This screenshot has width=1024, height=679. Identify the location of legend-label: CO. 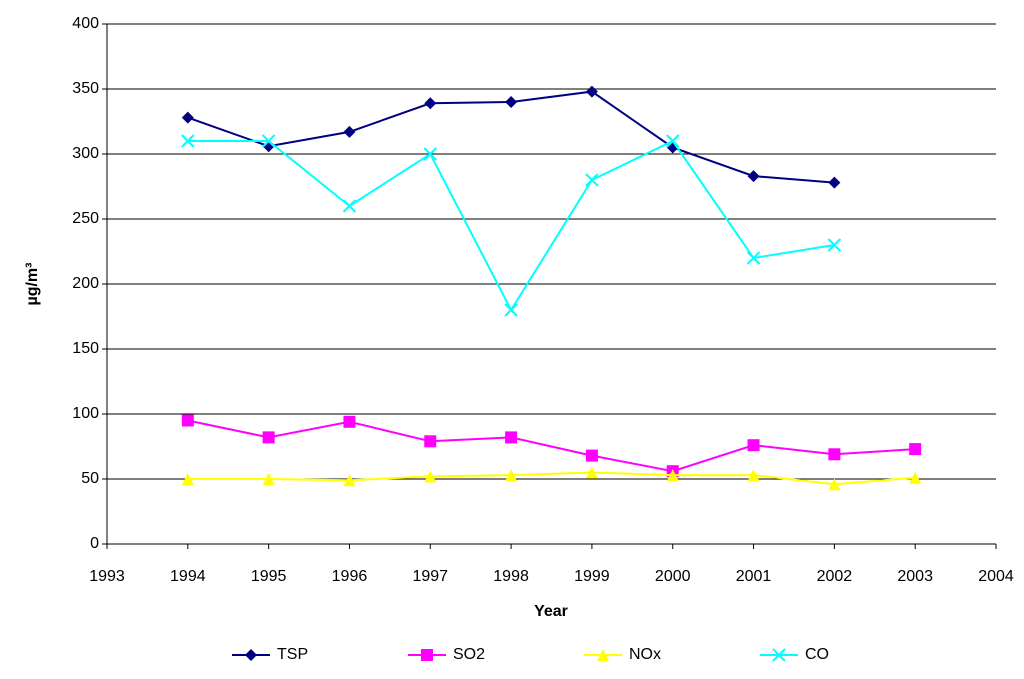
(817, 654).